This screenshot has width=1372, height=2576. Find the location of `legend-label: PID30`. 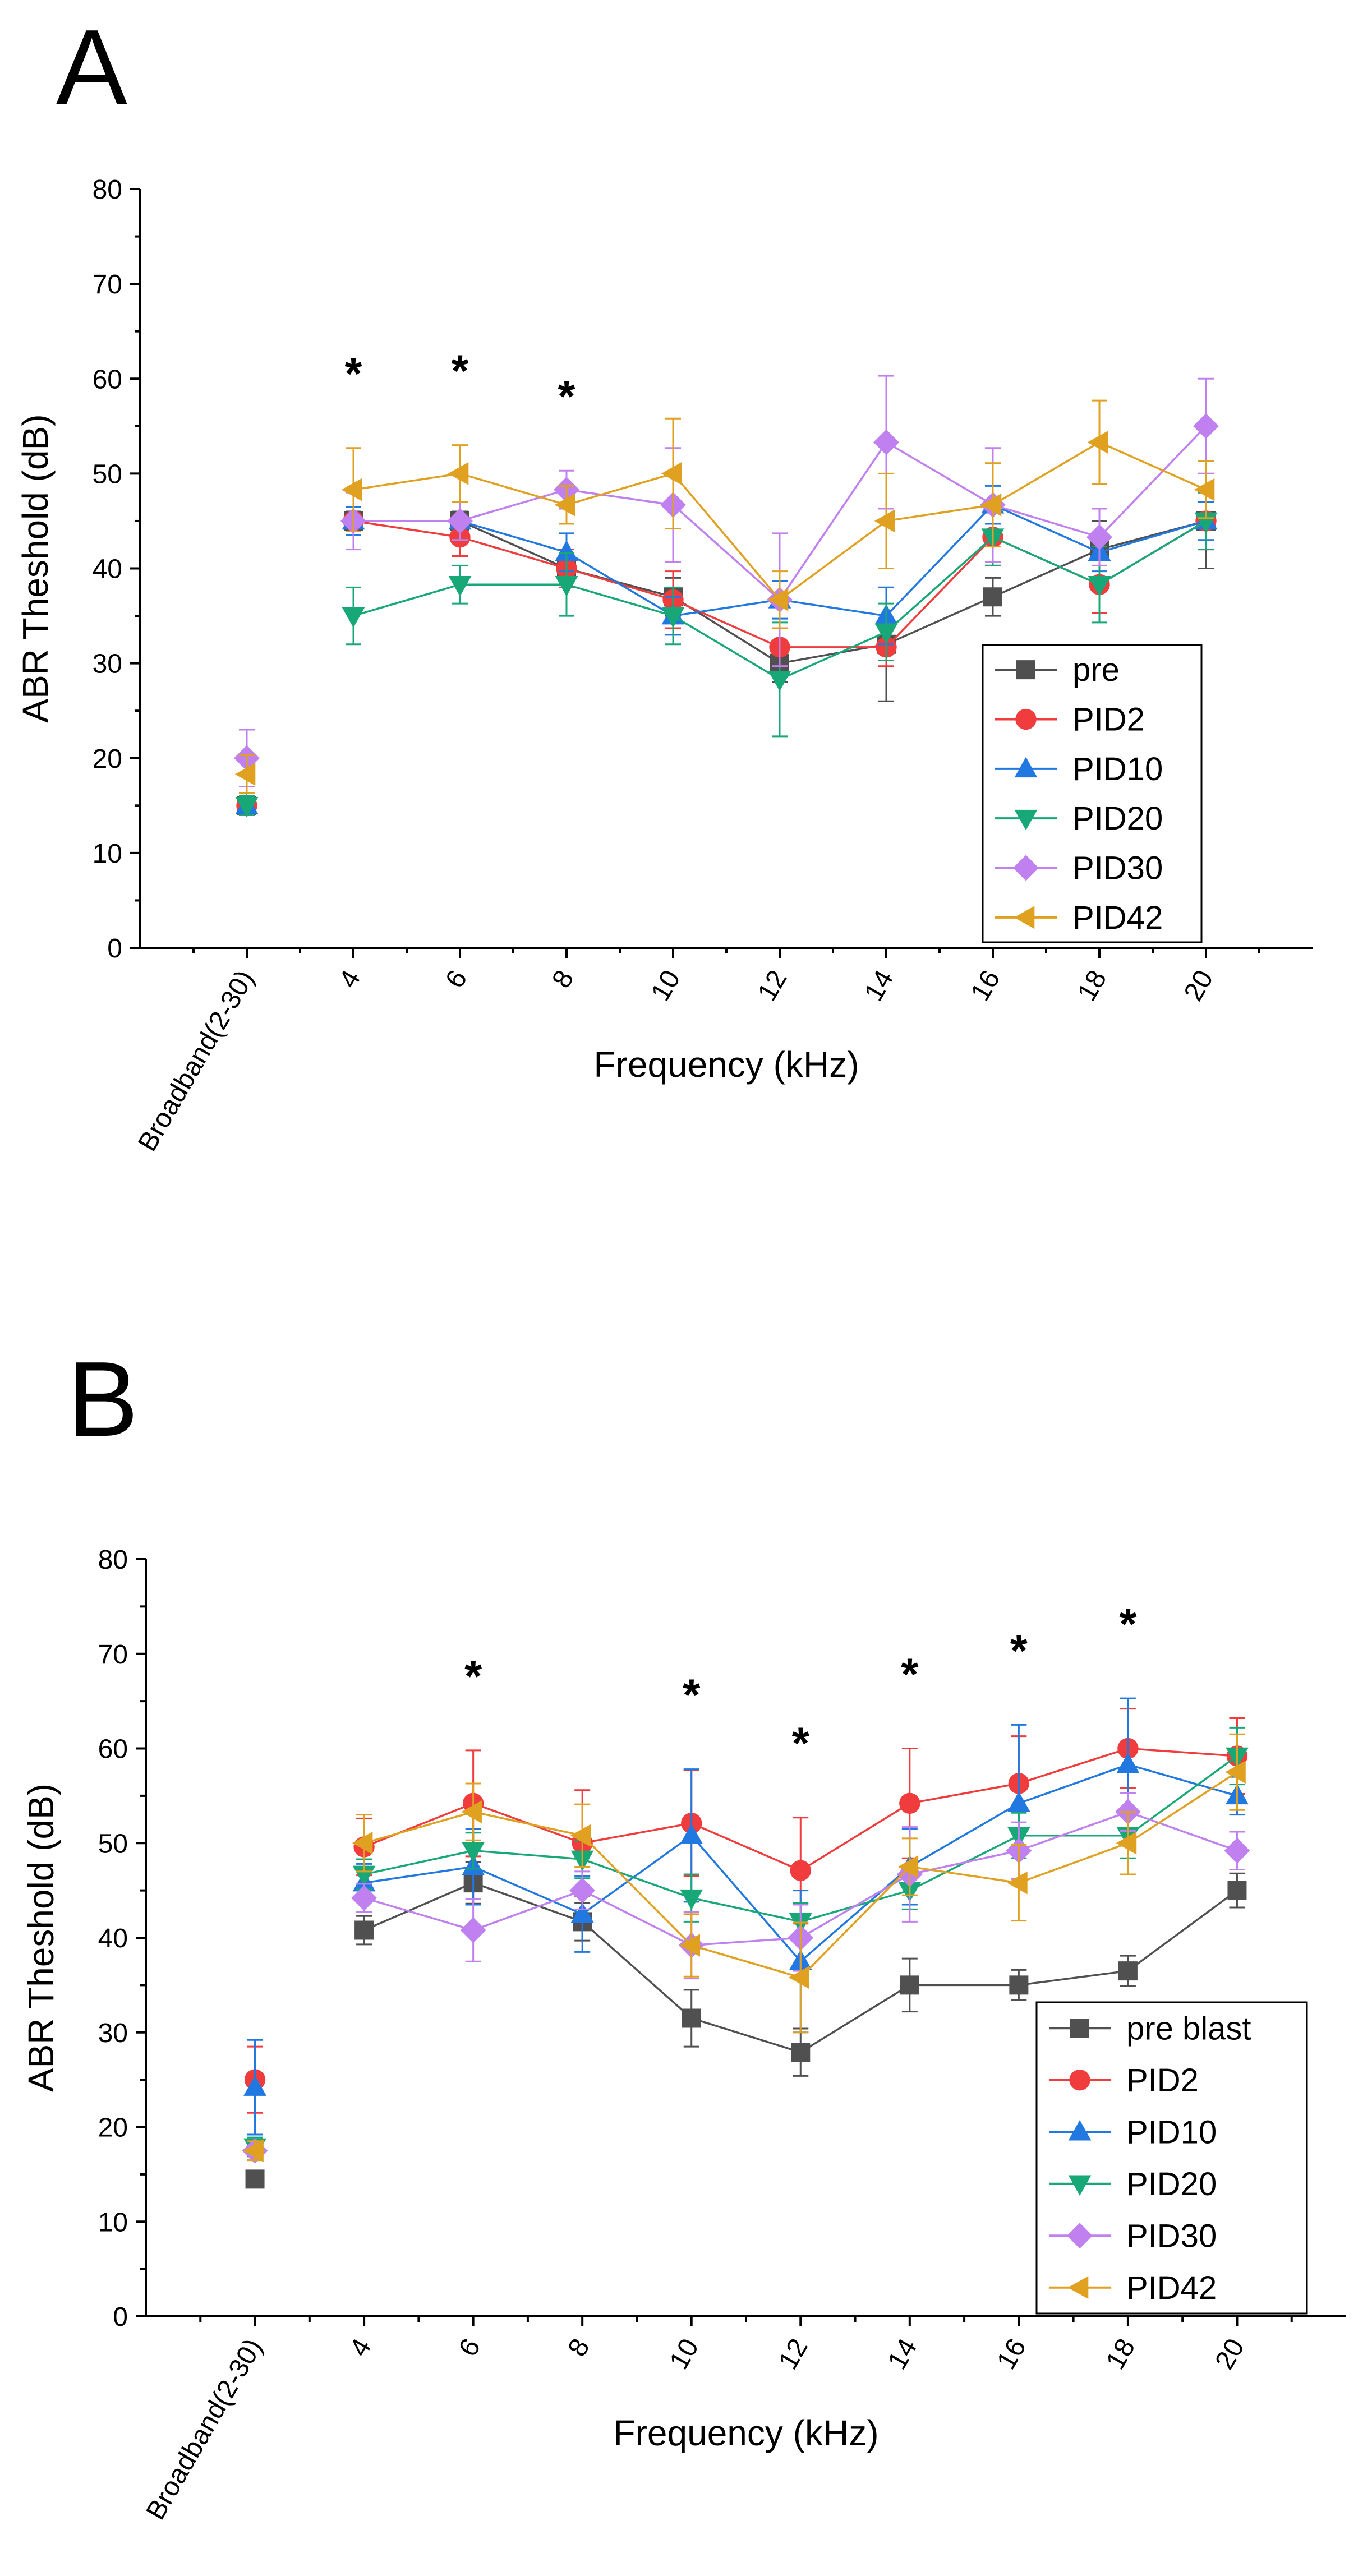

legend-label: PID30 is located at coordinates (1117, 868).